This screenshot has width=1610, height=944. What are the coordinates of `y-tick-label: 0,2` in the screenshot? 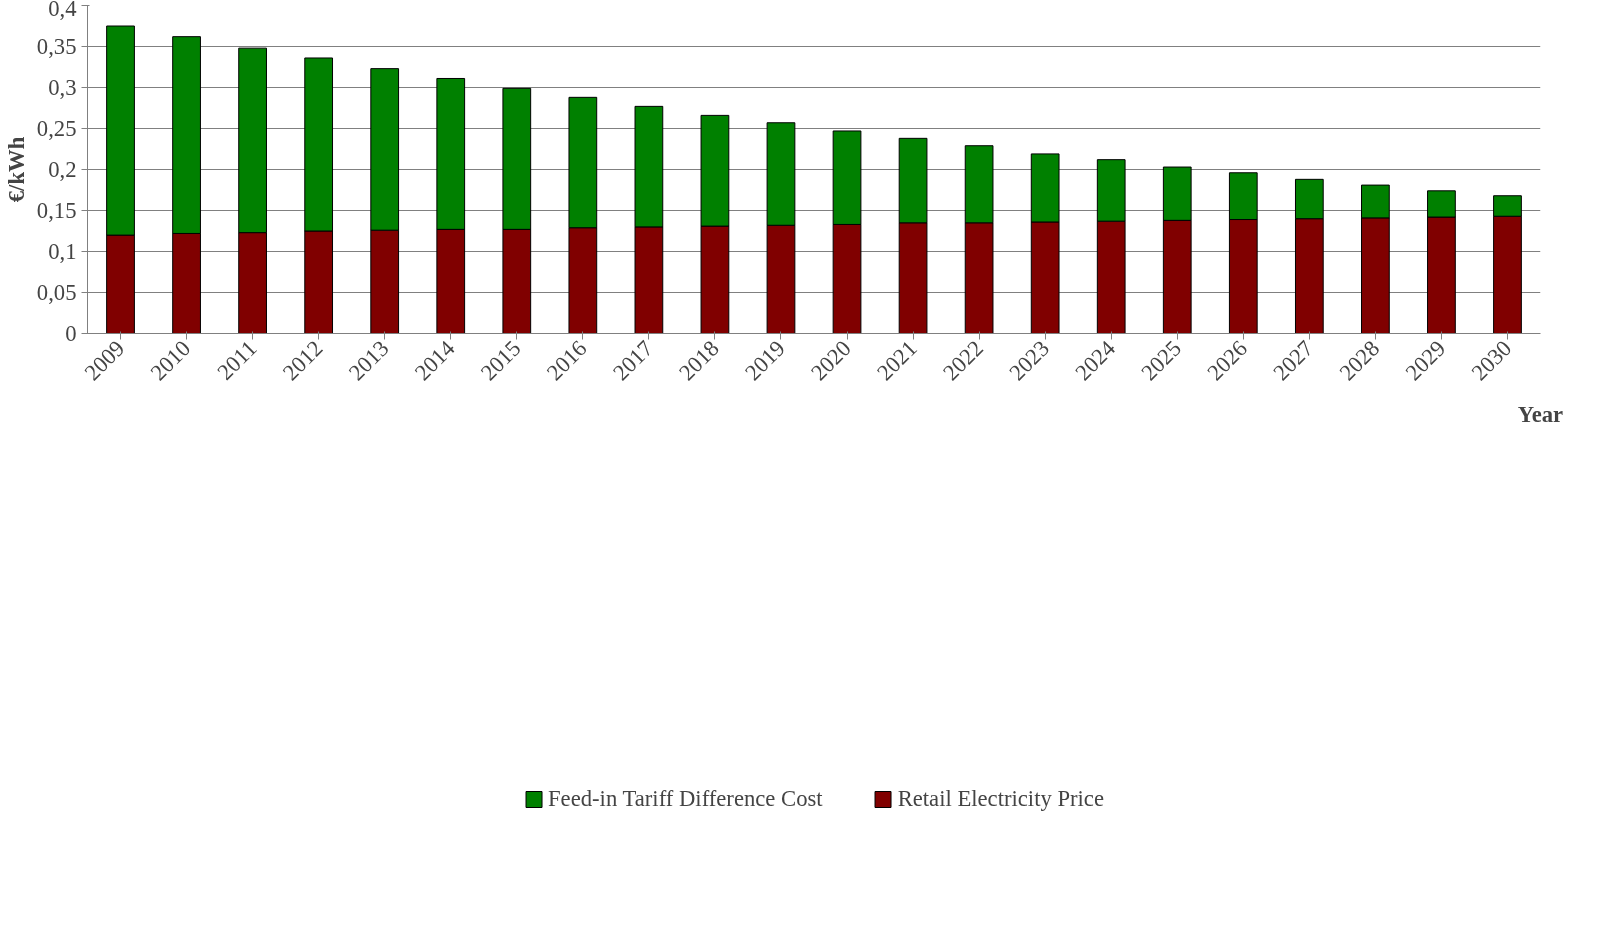 It's located at (62, 169).